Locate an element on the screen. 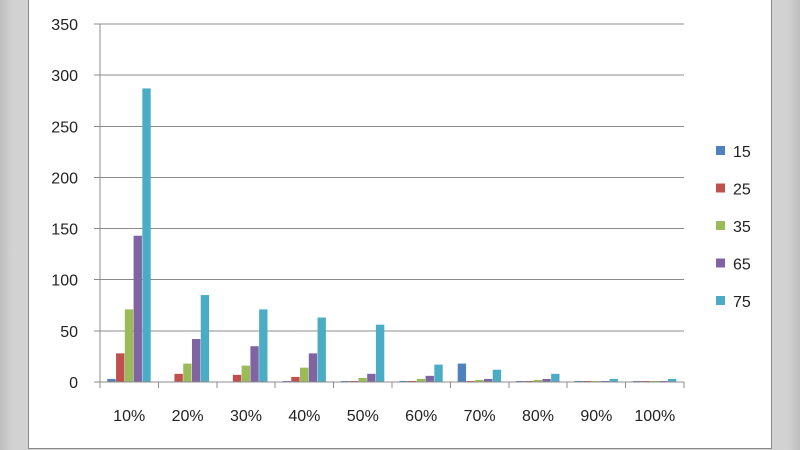 This screenshot has height=450, width=800. bar-25-20pct is located at coordinates (178, 377).